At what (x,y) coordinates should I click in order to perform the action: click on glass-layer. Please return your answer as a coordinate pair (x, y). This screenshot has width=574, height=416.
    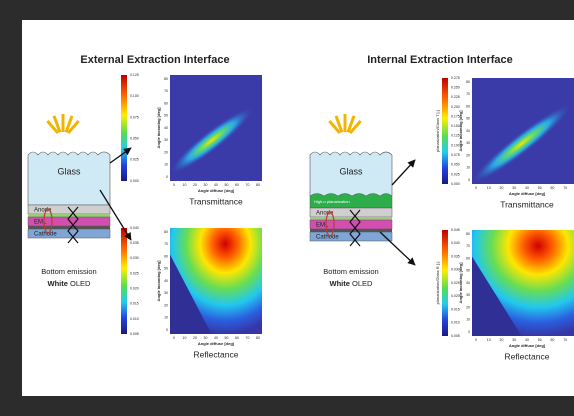
    Looking at the image, I should click on (351, 174).